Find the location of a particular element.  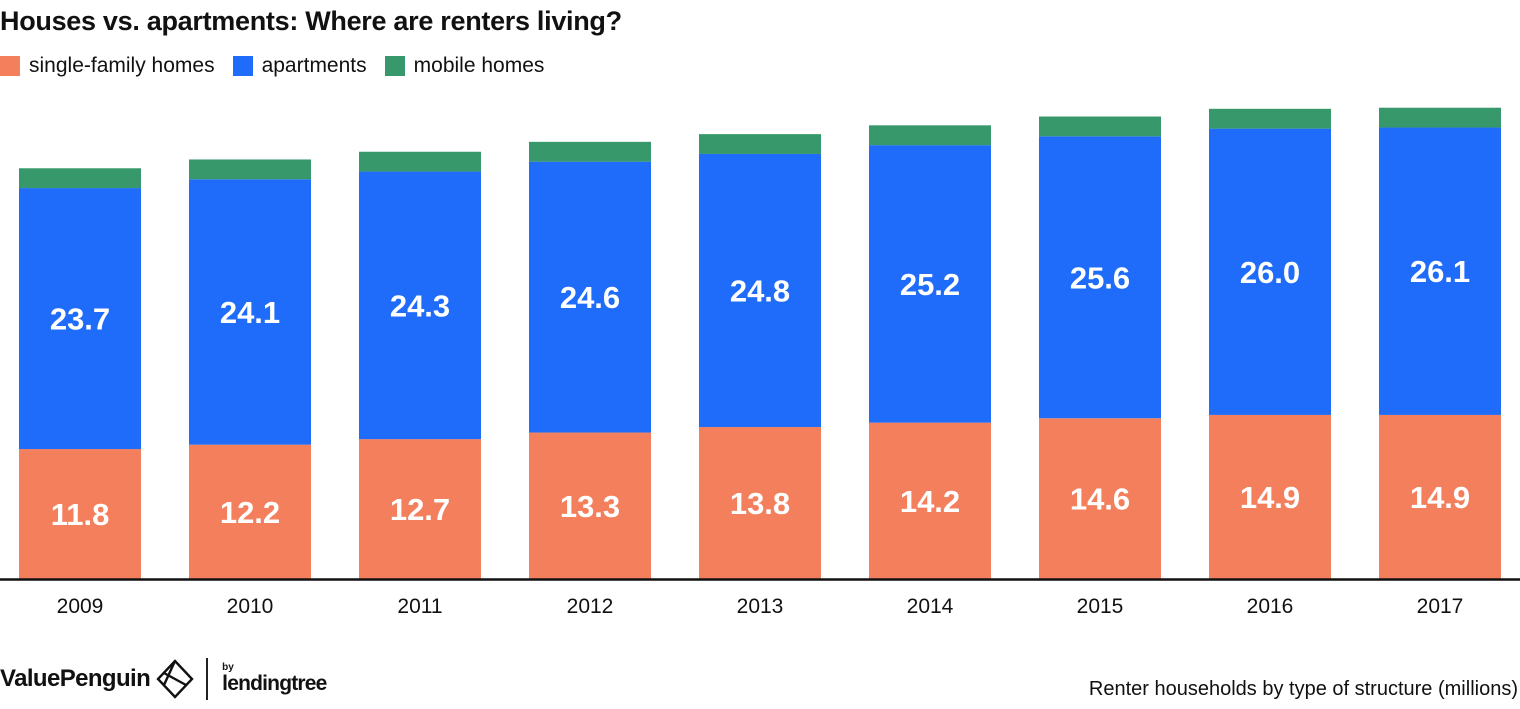

data-label-apartments-2017: 26.1 is located at coordinates (1440, 271).